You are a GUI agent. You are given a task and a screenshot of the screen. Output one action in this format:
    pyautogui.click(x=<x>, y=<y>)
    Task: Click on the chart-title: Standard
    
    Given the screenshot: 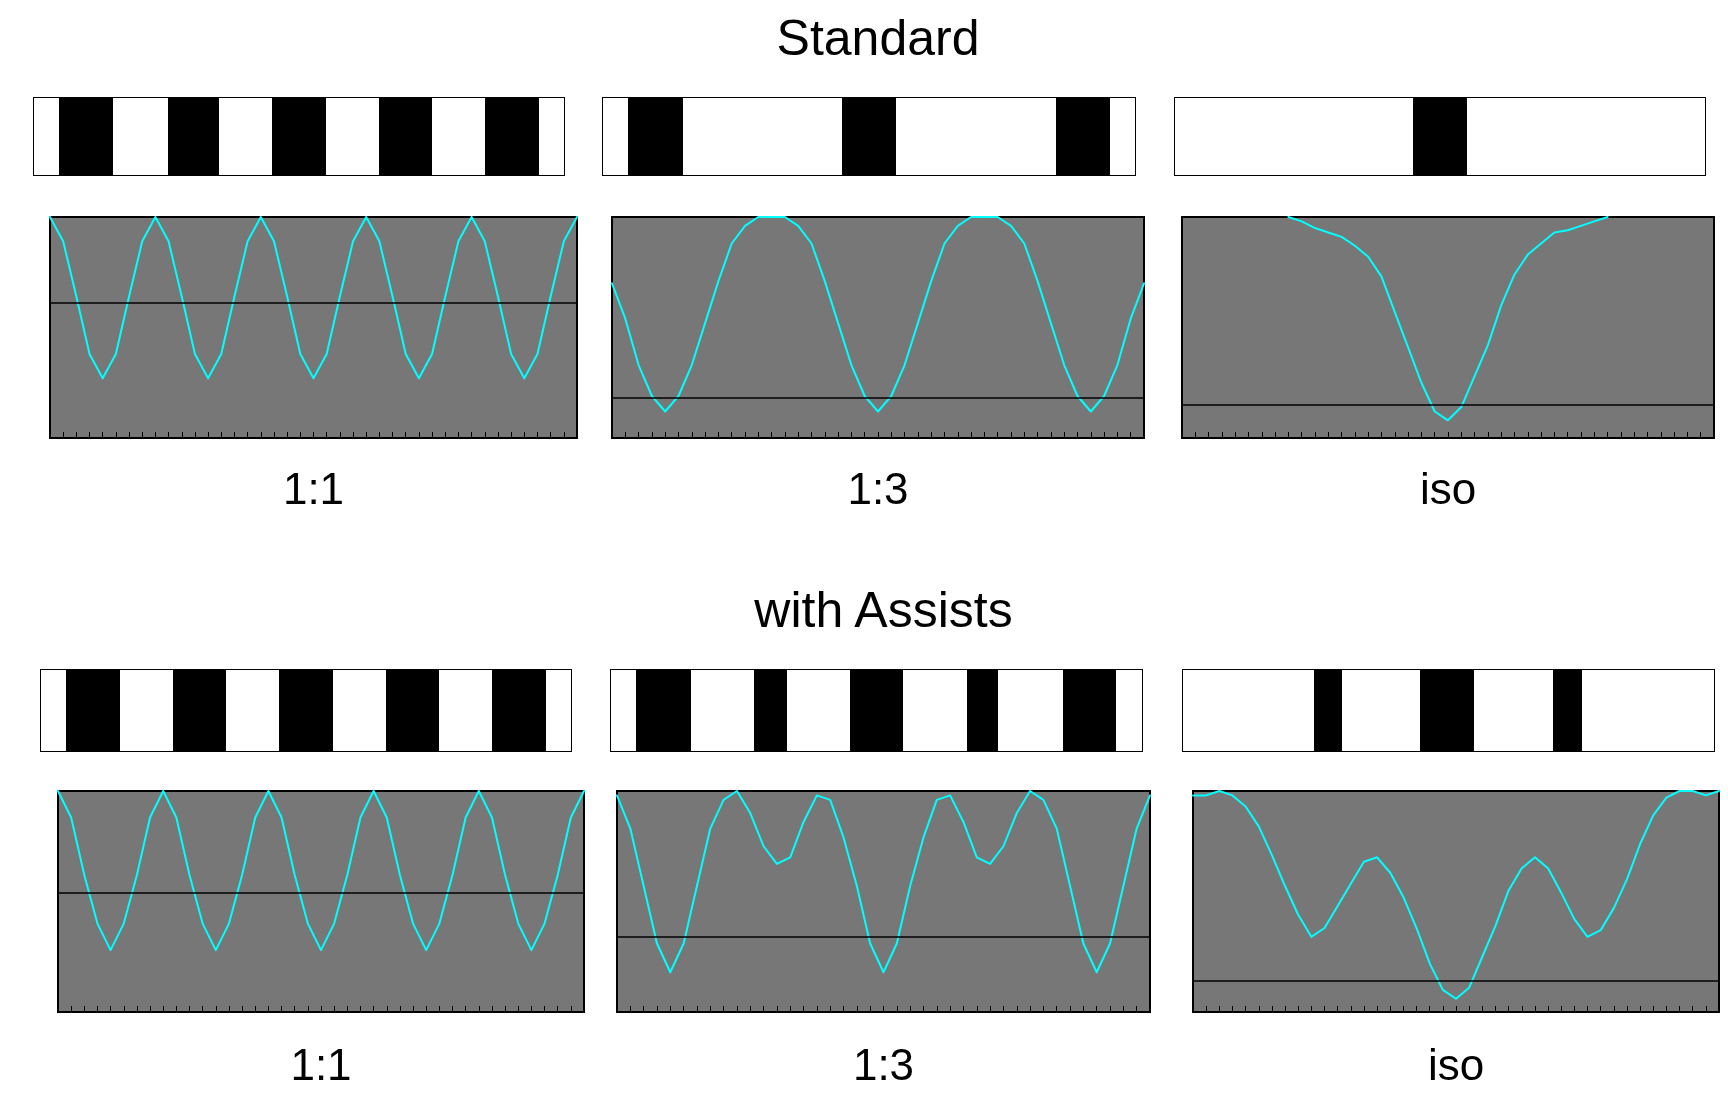 What is the action you would take?
    pyautogui.click(x=878, y=38)
    